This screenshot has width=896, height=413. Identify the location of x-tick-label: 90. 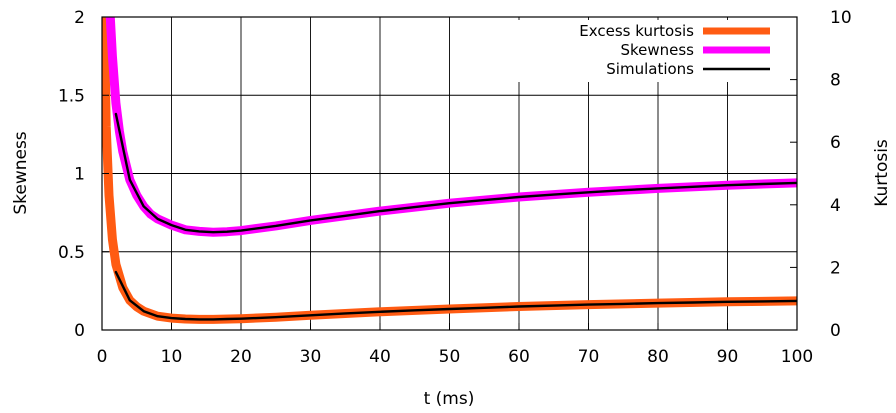
(728, 357).